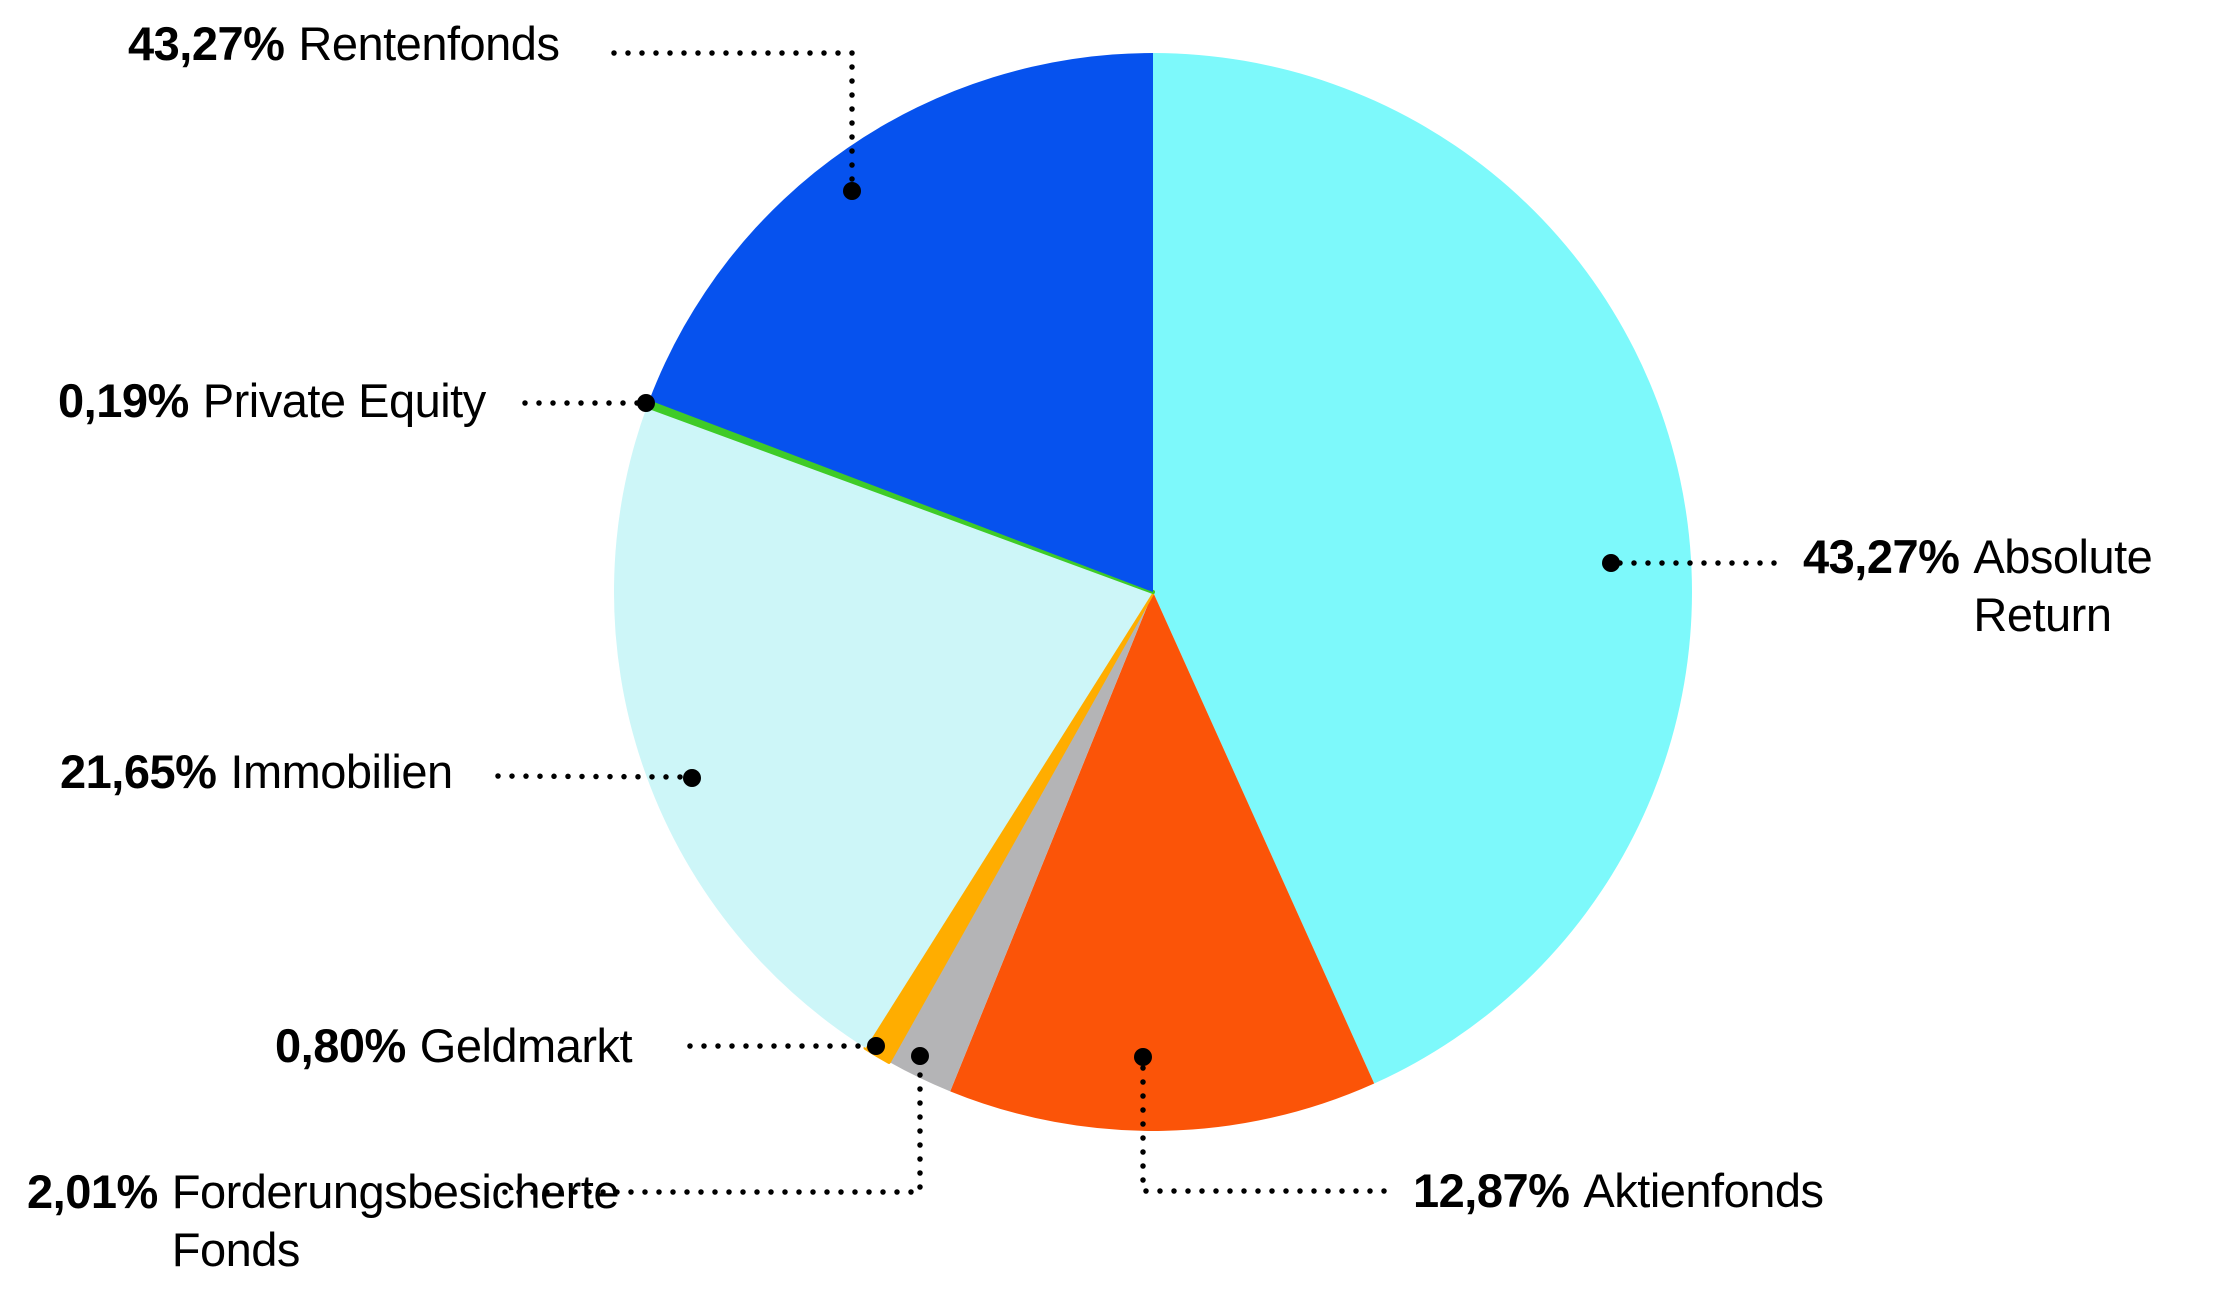  I want to click on percent-label-private-equity: 0,19%, so click(123, 400).